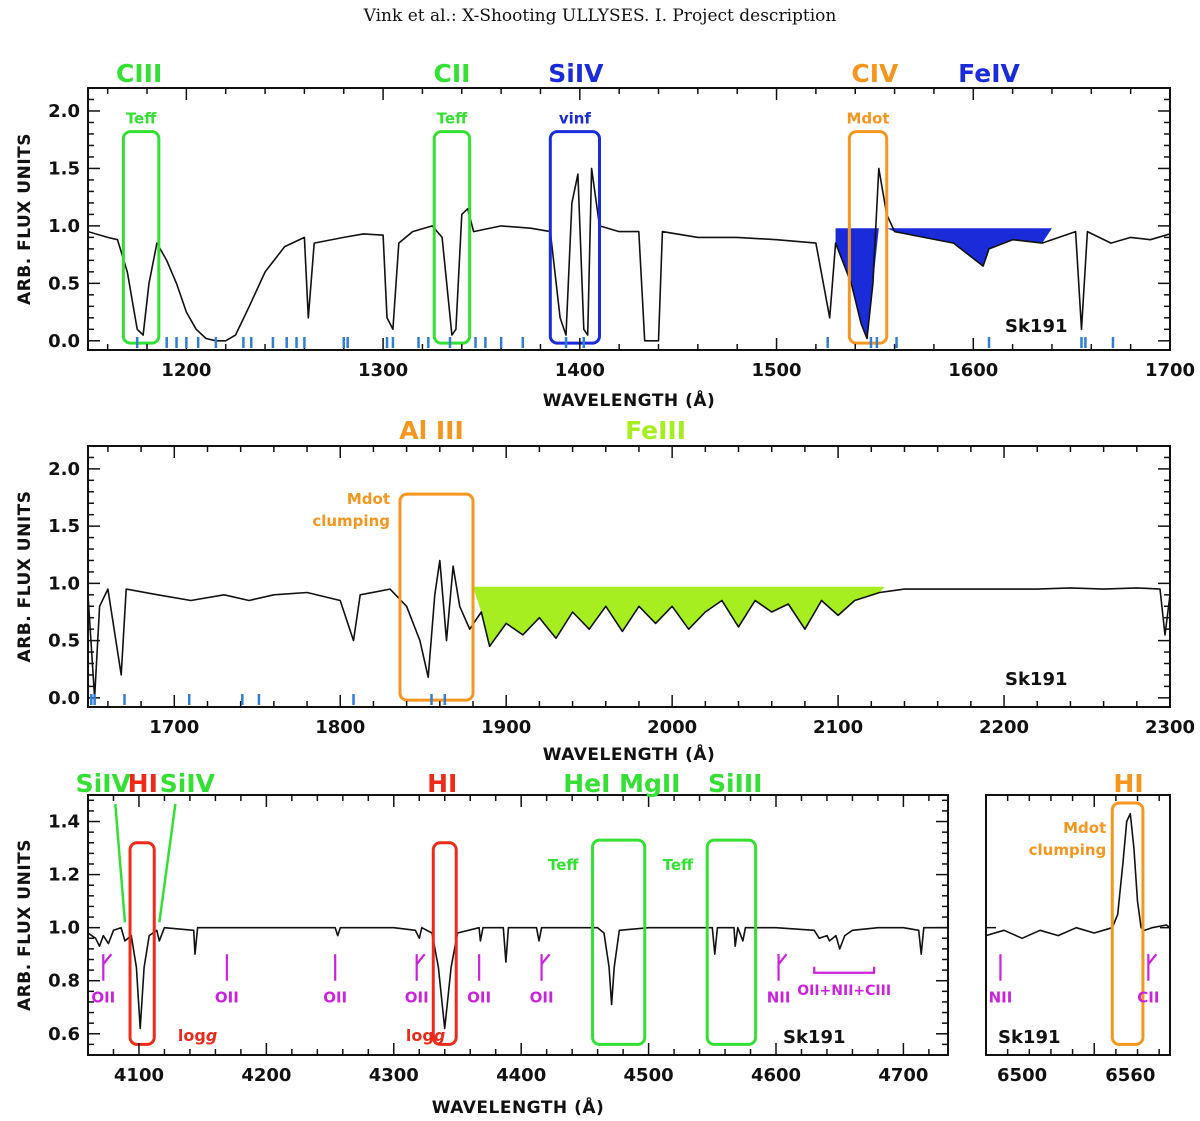 The height and width of the screenshot is (1121, 1200). What do you see at coordinates (875, 73) in the screenshot?
I see `ion-label: CIV` at bounding box center [875, 73].